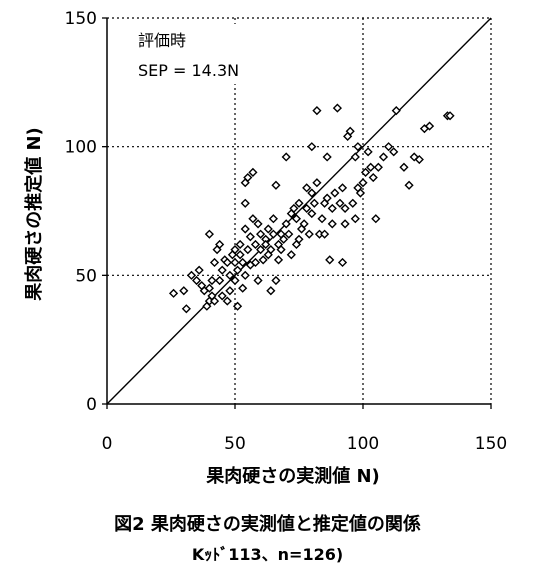  What do you see at coordinates (86, 276) in the screenshot?
I see `y-tick-label: 50` at bounding box center [86, 276].